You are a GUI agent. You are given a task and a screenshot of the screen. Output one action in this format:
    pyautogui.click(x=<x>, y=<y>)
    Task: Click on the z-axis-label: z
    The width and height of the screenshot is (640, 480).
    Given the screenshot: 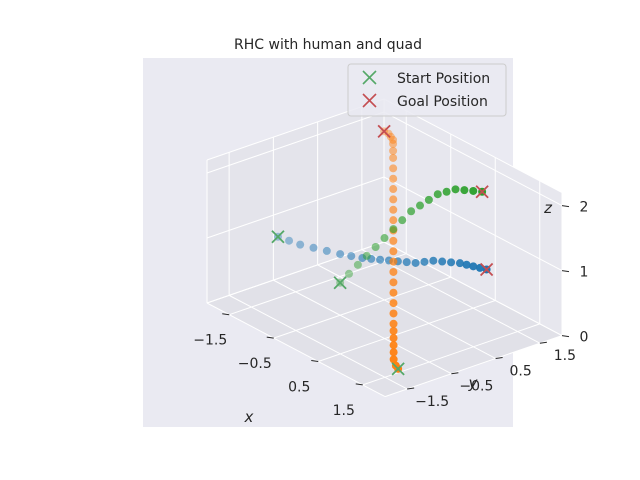 What is the action you would take?
    pyautogui.click(x=548, y=208)
    